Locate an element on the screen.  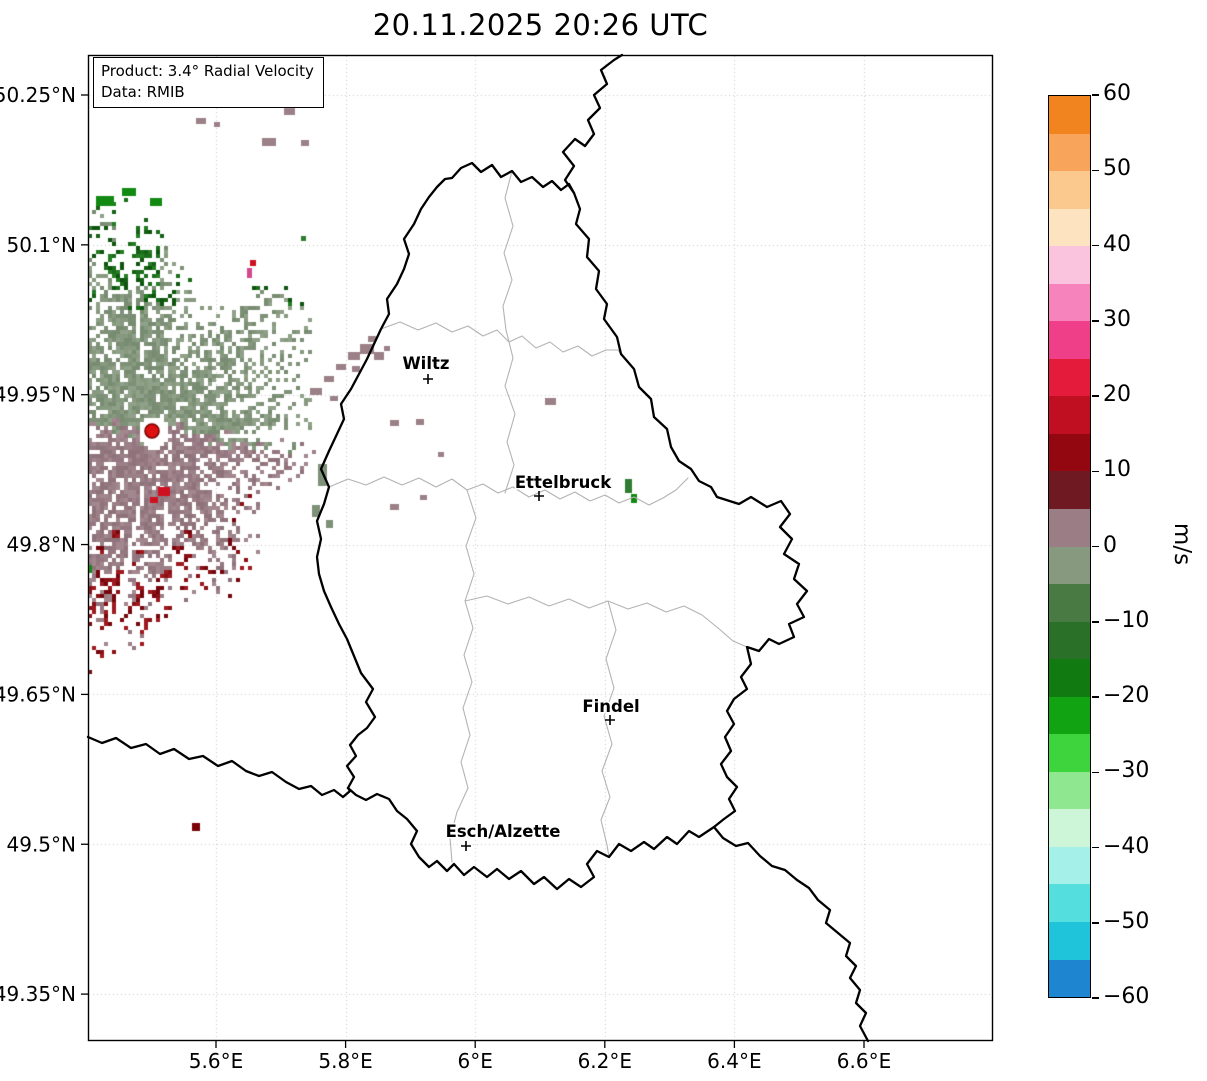
y-tick-label: 50.25°N is located at coordinates (38, 95).